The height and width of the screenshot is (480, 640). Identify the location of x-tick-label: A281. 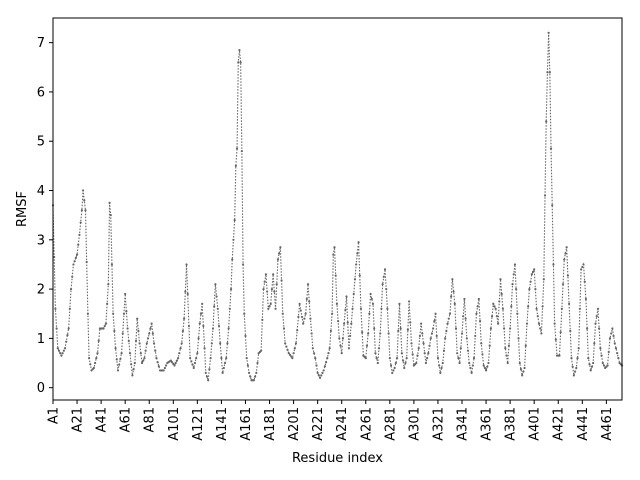
(390, 424).